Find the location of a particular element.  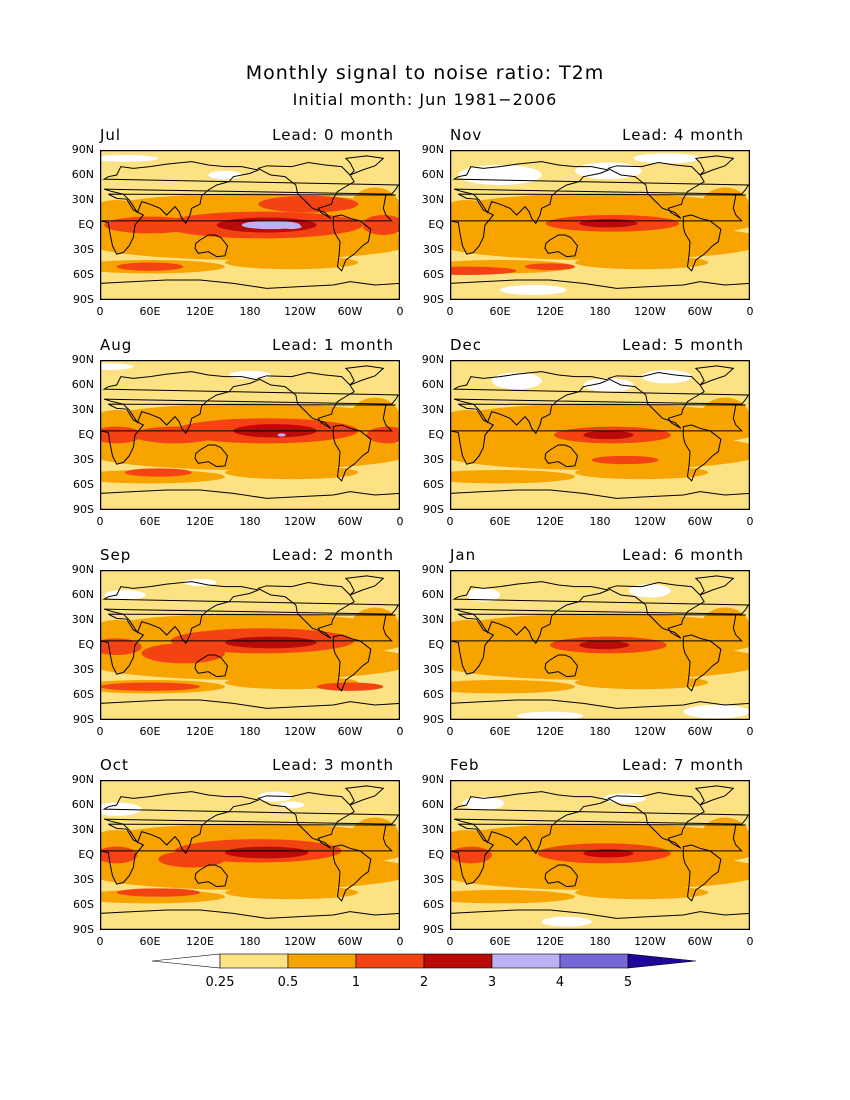

colorbar-segment is located at coordinates (254, 961).